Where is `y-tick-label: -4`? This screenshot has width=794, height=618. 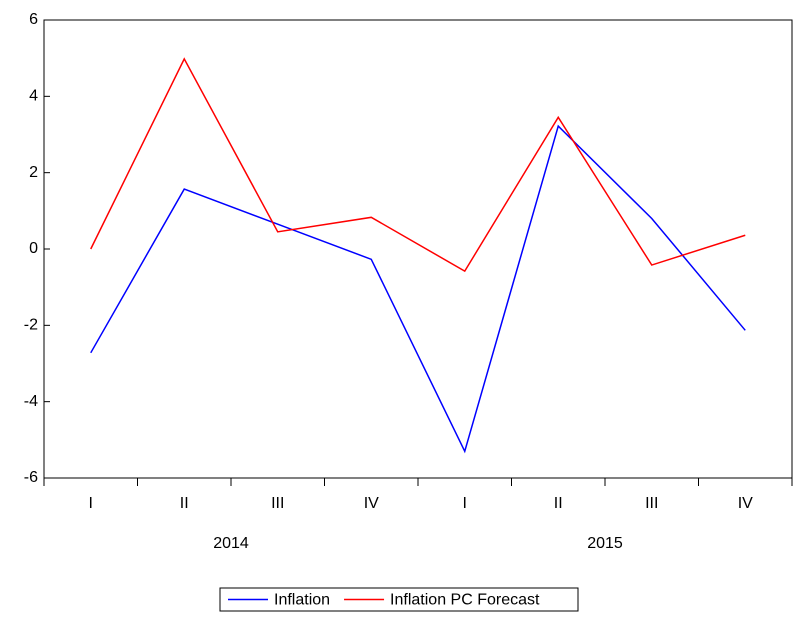 y-tick-label: -4 is located at coordinates (31, 401).